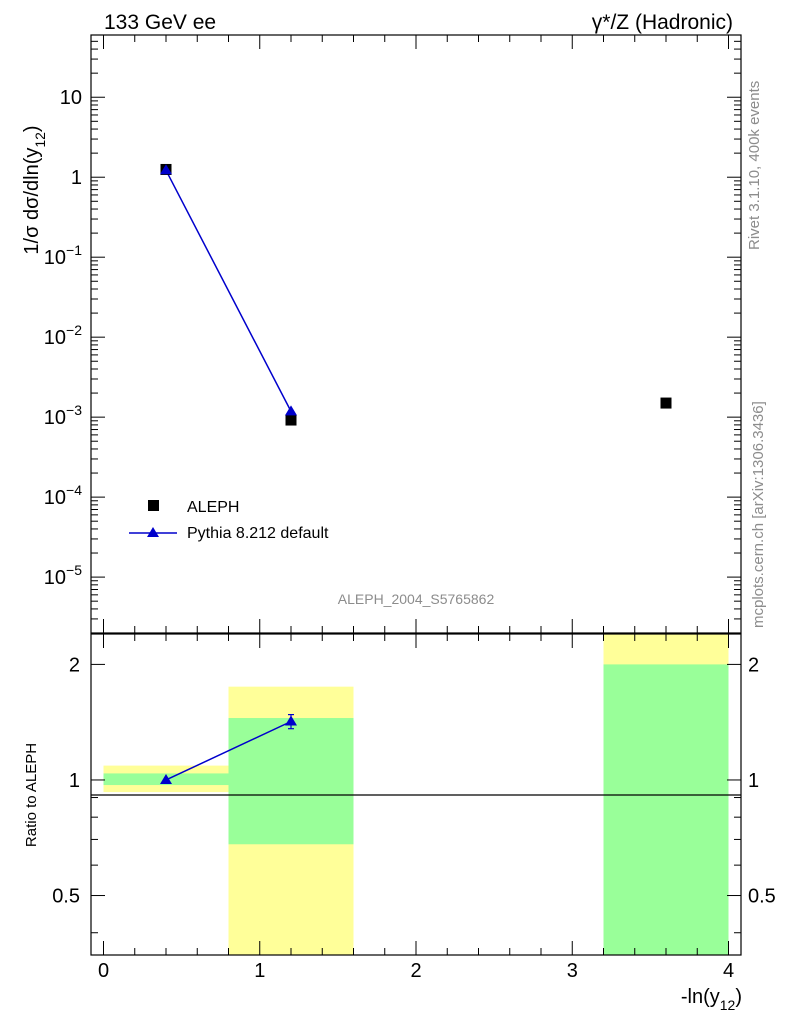 The height and width of the screenshot is (1024, 786). I want to click on legend-label-pythia: Pythia 8.212 default, so click(258, 533).